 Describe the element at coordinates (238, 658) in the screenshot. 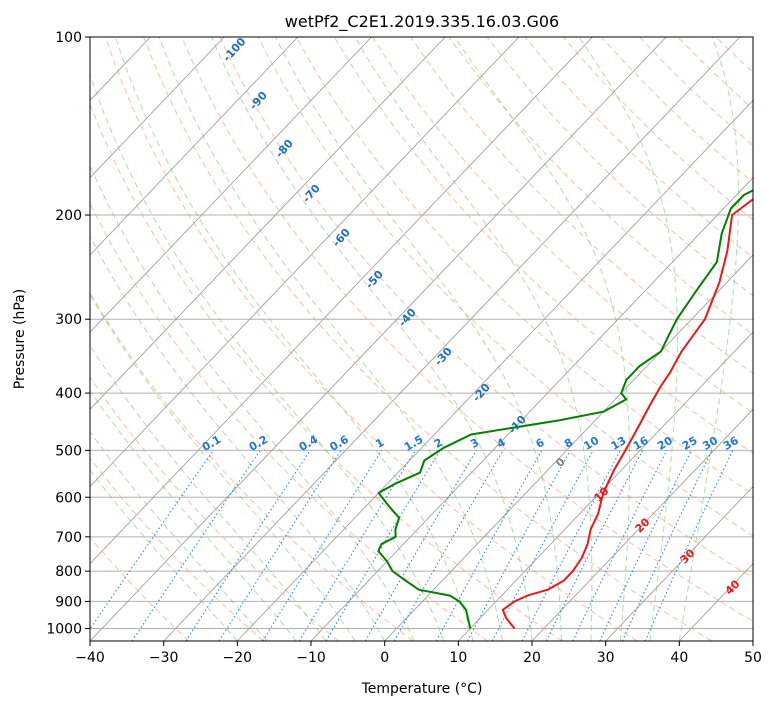

I see `x-tick-label: −20` at that location.